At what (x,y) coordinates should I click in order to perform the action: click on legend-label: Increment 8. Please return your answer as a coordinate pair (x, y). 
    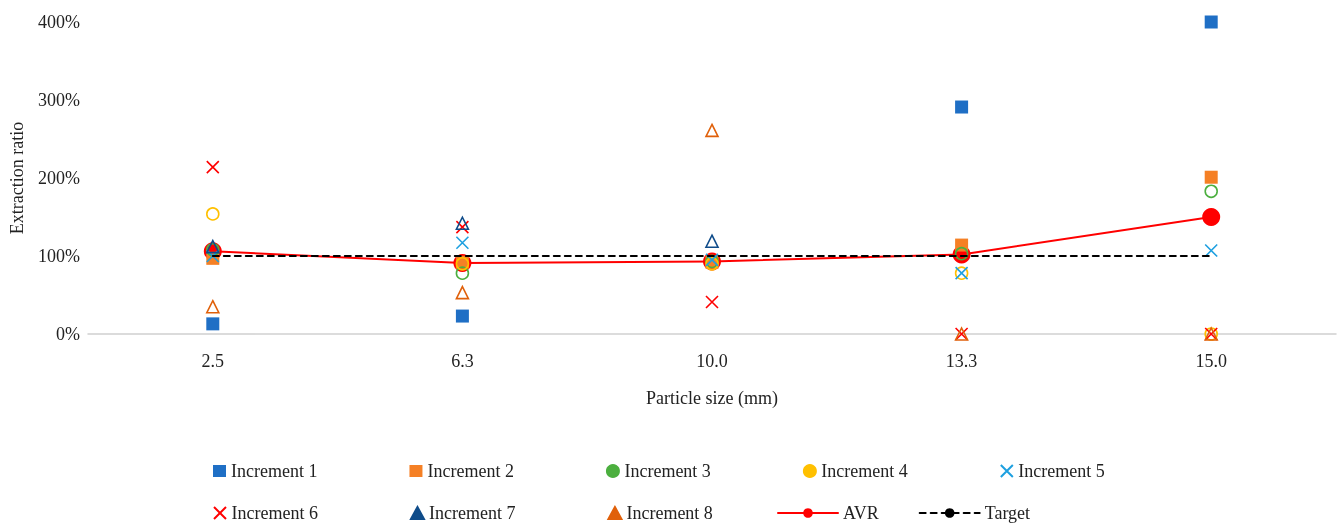
    Looking at the image, I should click on (669, 513).